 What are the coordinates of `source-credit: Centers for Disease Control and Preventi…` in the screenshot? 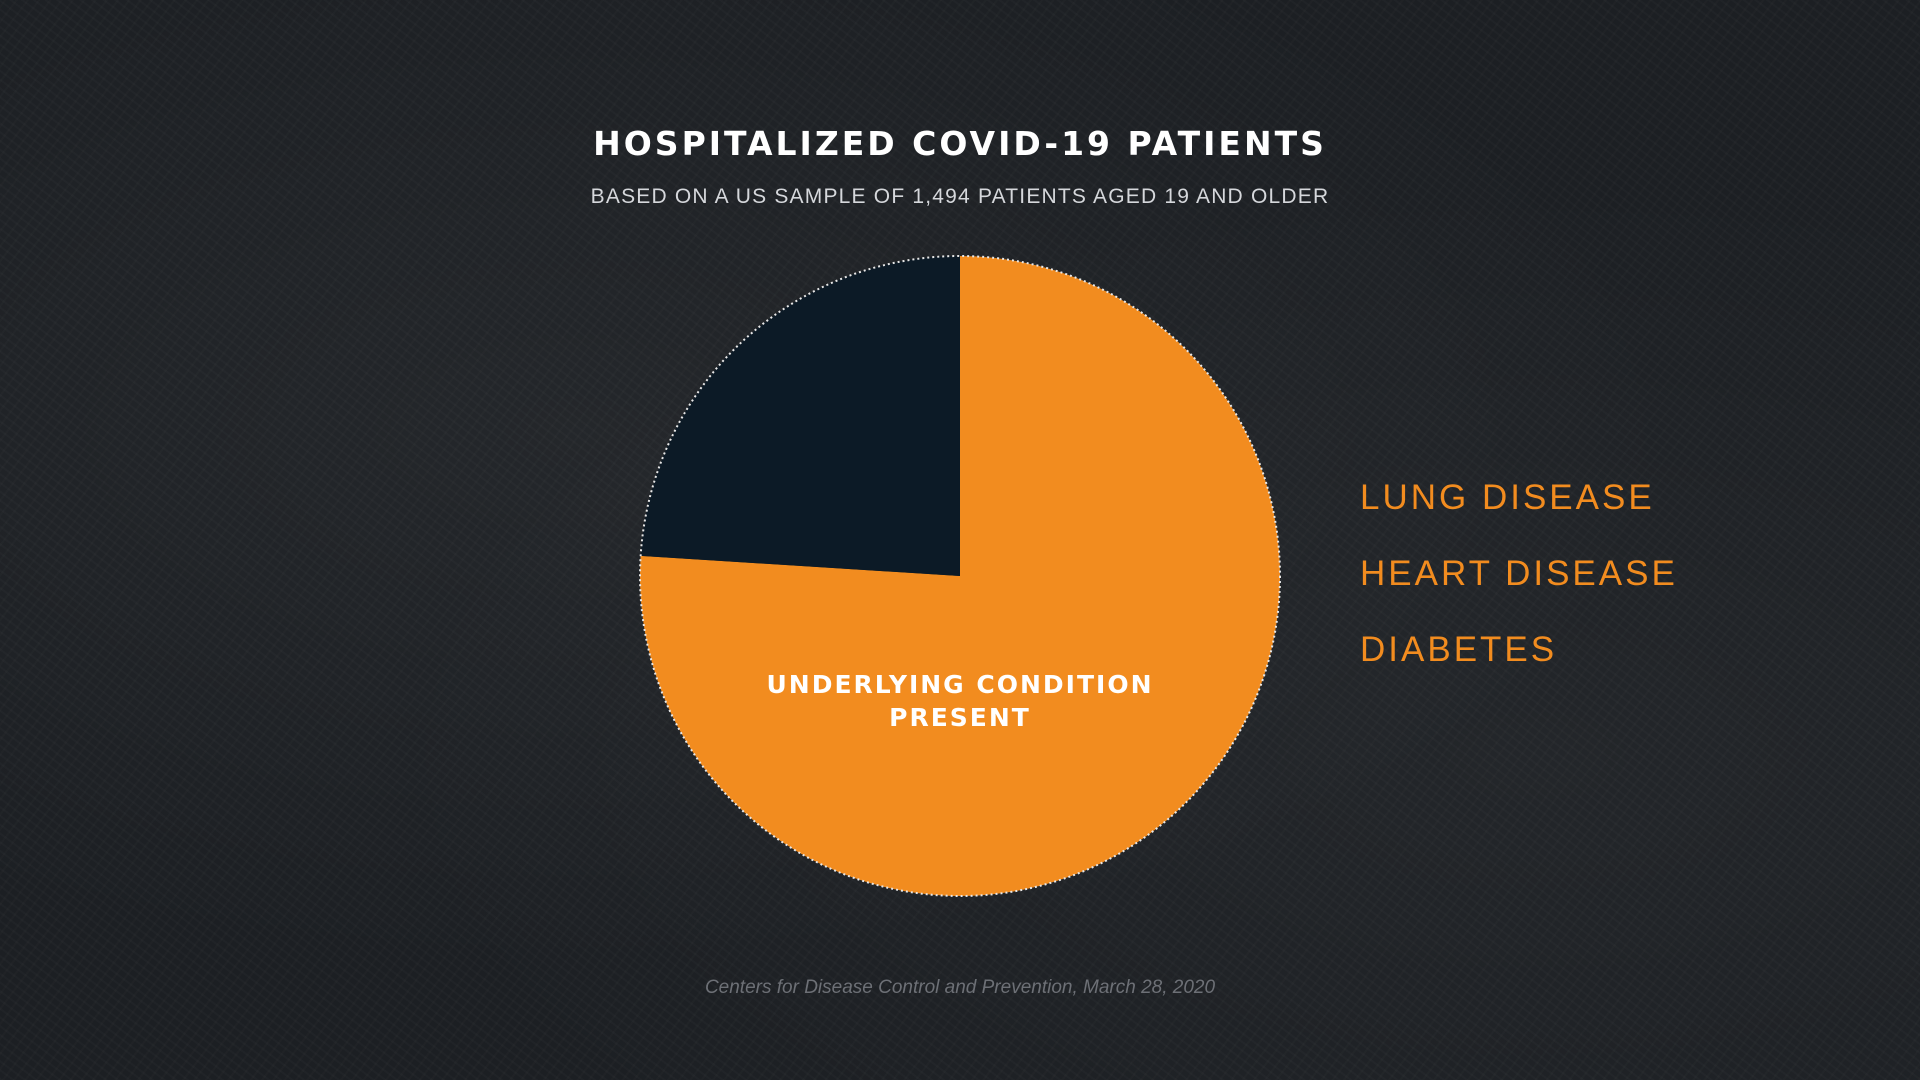 It's located at (960, 987).